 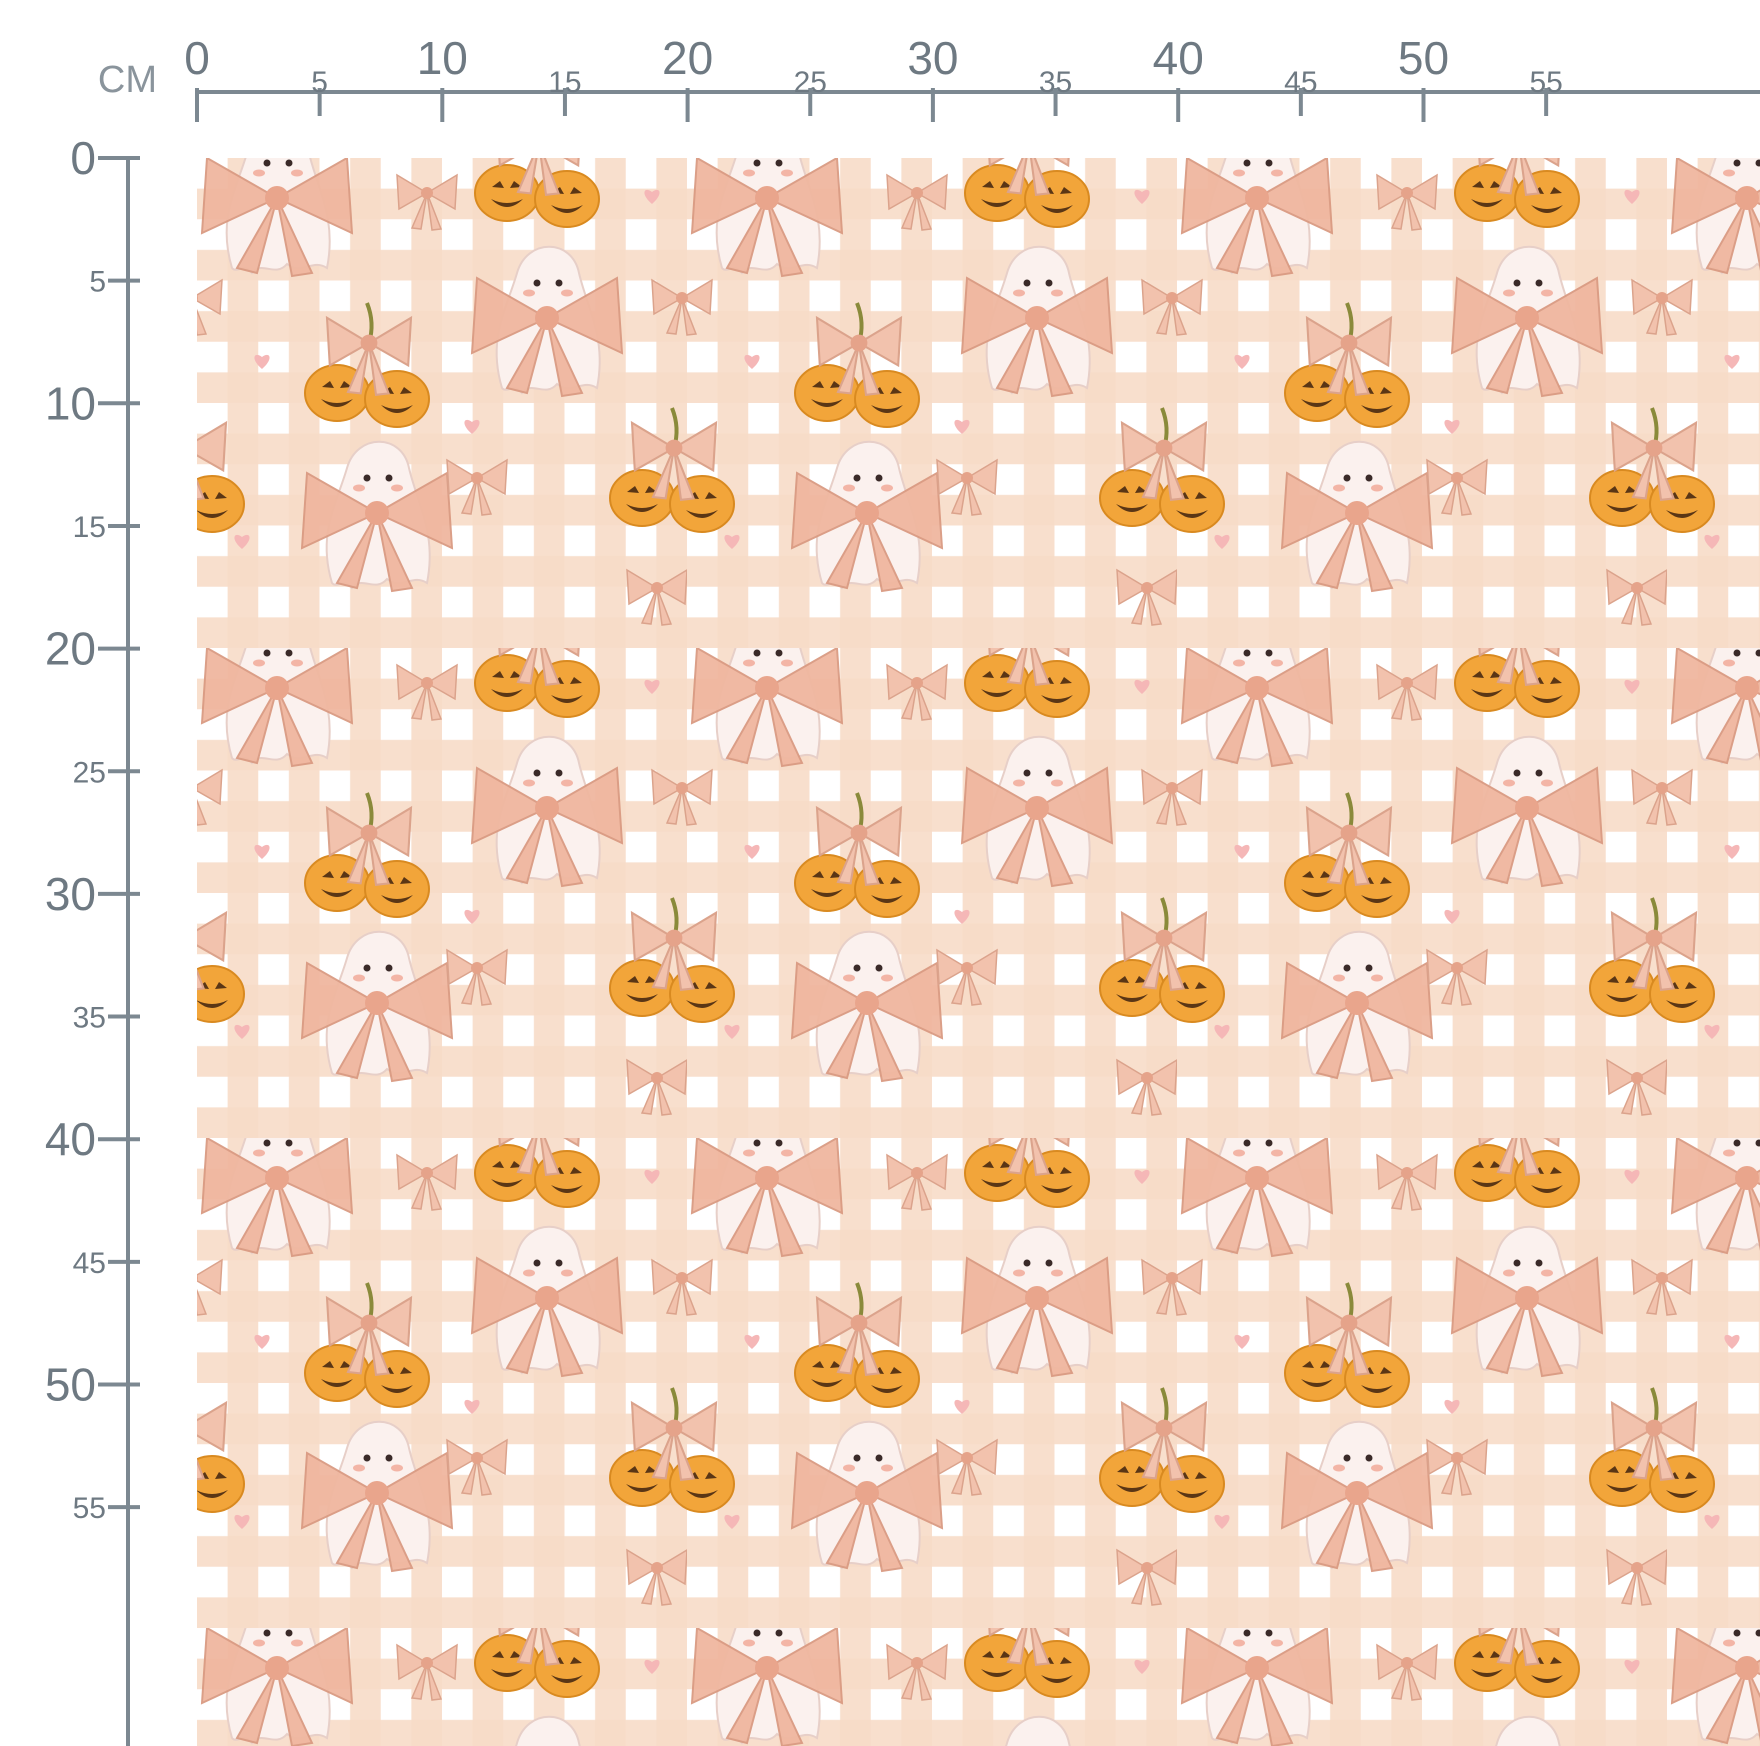 What do you see at coordinates (127, 80) in the screenshot?
I see `unit-label: CM` at bounding box center [127, 80].